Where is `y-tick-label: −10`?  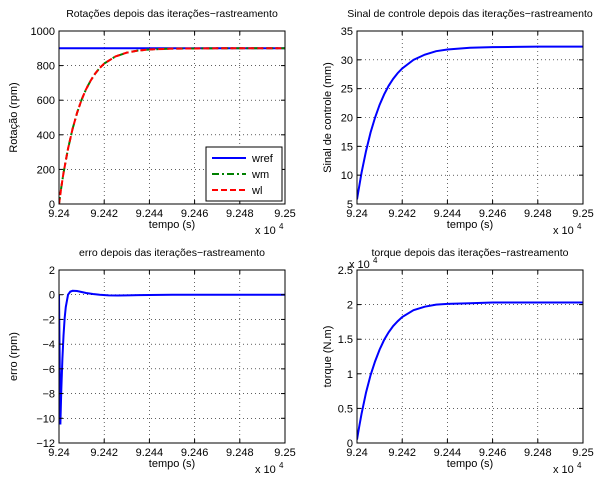 y-tick-label: −10 is located at coordinates (45, 419).